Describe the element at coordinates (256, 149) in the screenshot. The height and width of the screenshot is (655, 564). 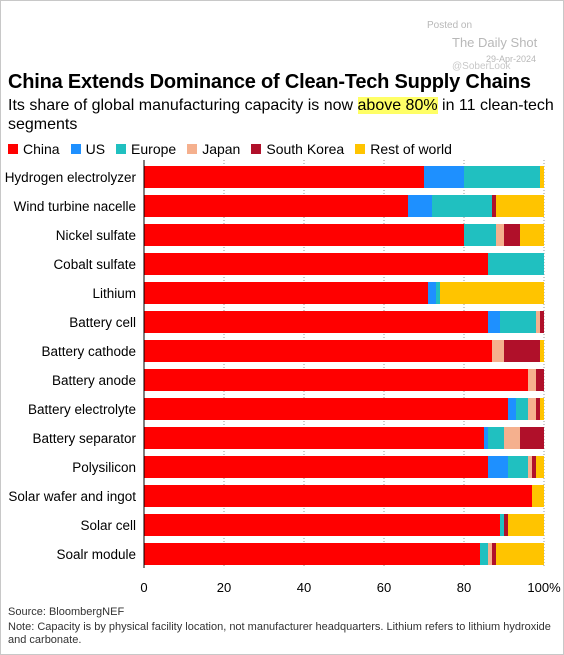
I see `legend-swatch-south-korea` at that location.